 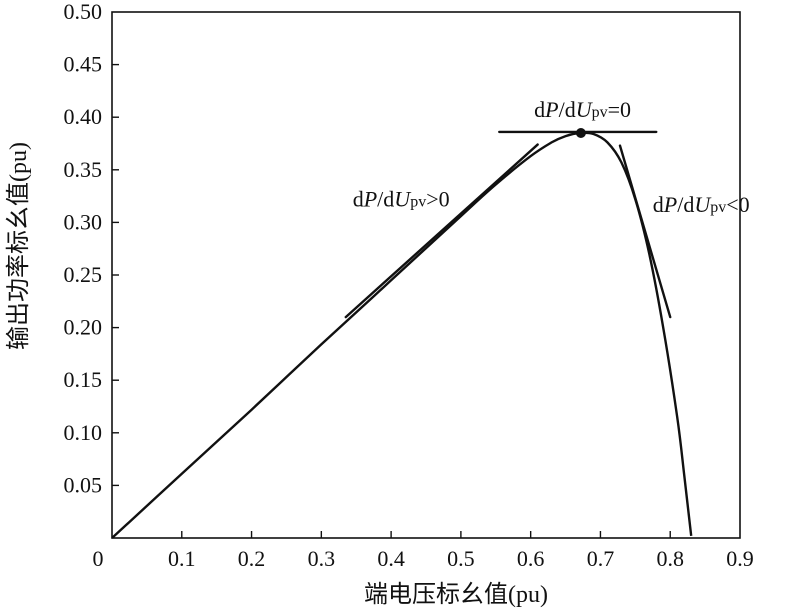 I want to click on annotation-part: <0, so click(x=737, y=204).